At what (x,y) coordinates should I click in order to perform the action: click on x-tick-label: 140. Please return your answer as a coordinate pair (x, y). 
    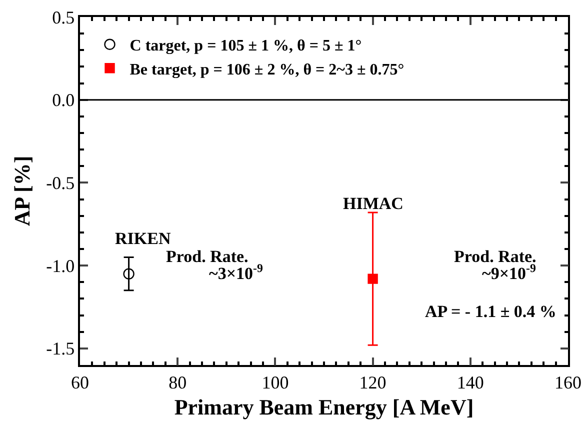
    Looking at the image, I should click on (470, 382).